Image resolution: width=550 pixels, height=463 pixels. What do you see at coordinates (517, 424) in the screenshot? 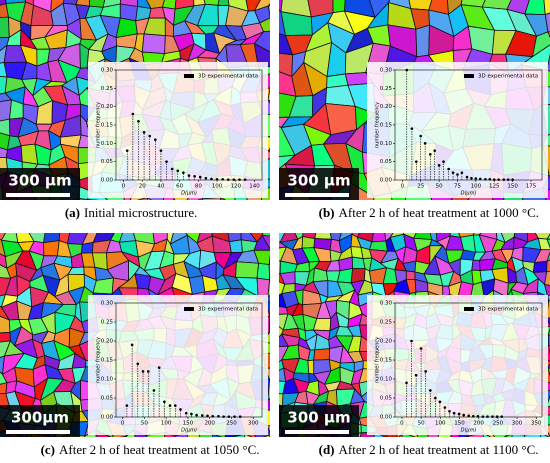
I see `x-tick-label: 300` at bounding box center [517, 424].